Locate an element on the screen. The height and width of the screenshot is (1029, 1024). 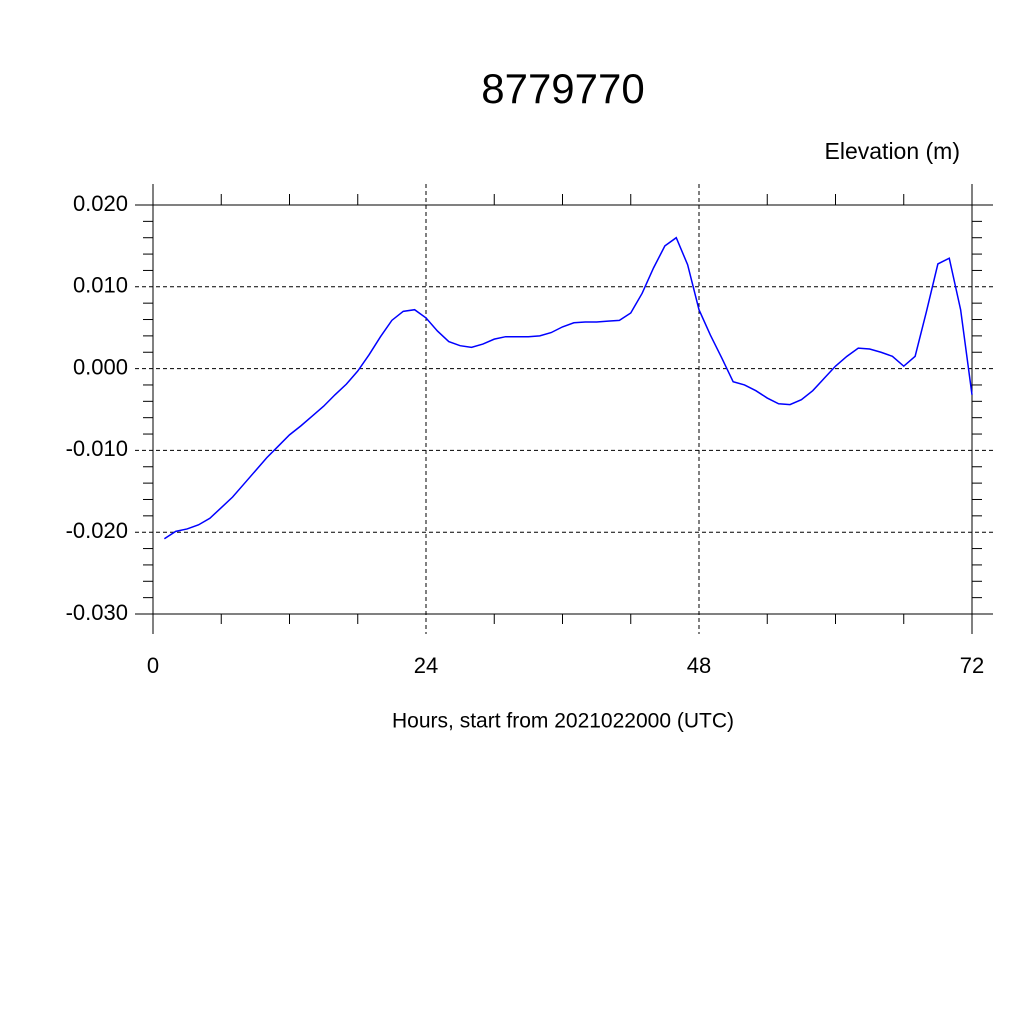
x-axis-label: Hours, start from 2021022000 (UTC) is located at coordinates (563, 721).